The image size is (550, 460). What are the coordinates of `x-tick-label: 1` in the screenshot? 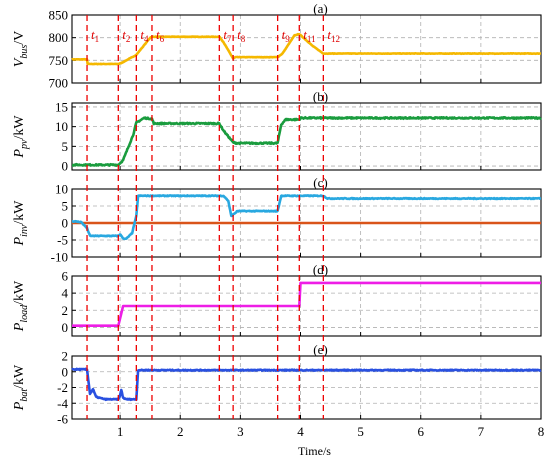 It's located at (120, 431).